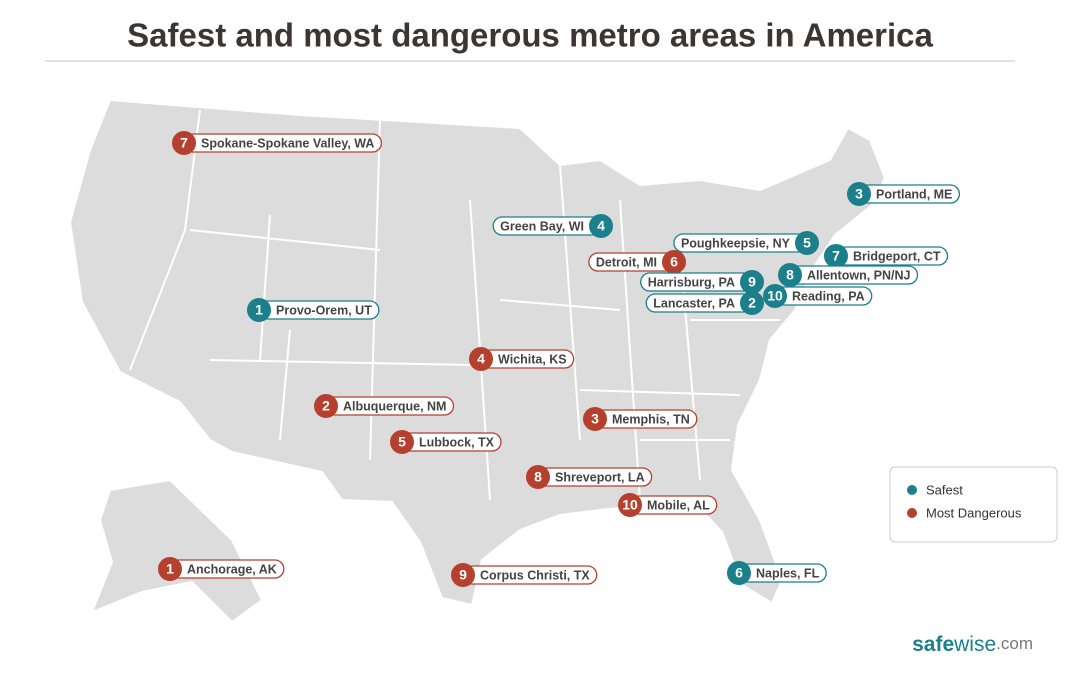  What do you see at coordinates (394, 406) in the screenshot?
I see `marker-label: Albuquerque, NM` at bounding box center [394, 406].